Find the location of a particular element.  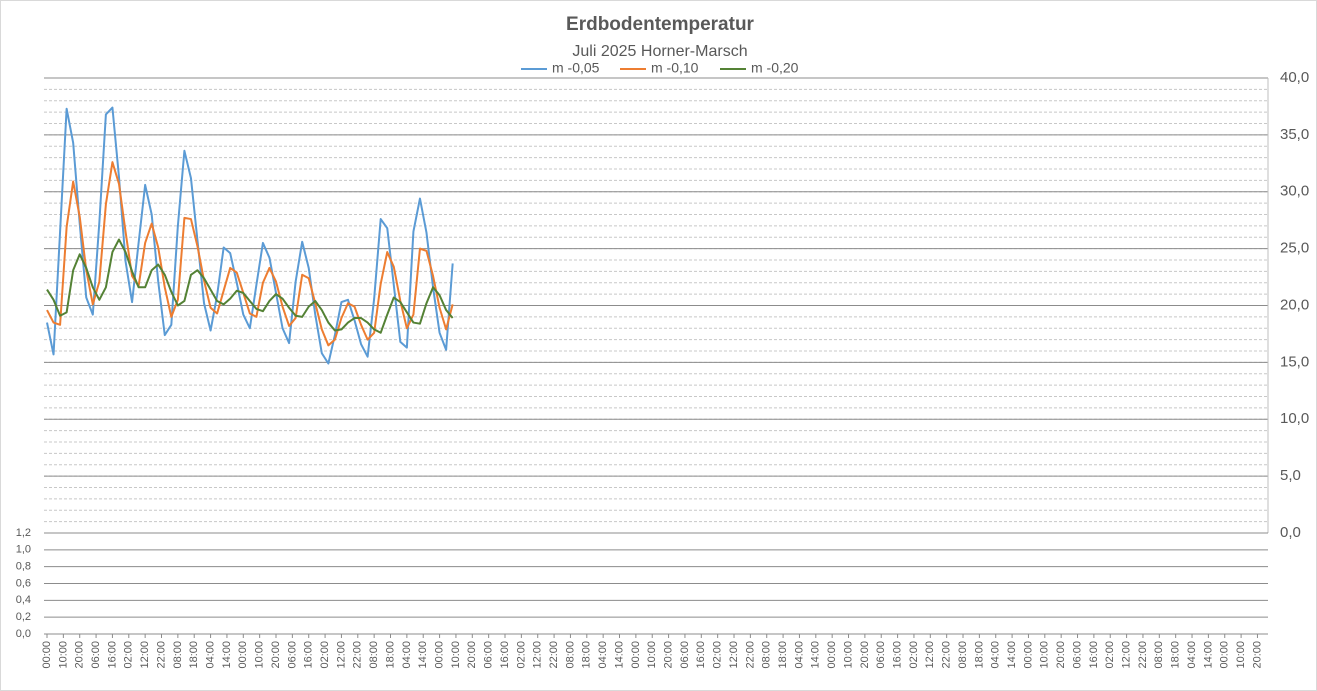

y-tick-label: 25,0 is located at coordinates (1294, 248).